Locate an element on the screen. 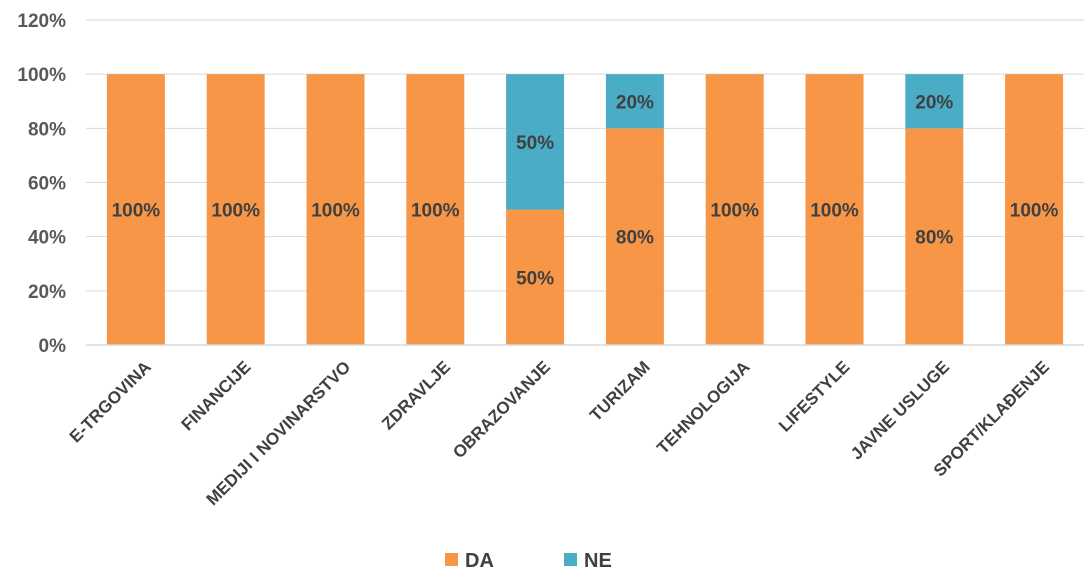  x-tick-label: ZDRAVLJE is located at coordinates (416, 395).